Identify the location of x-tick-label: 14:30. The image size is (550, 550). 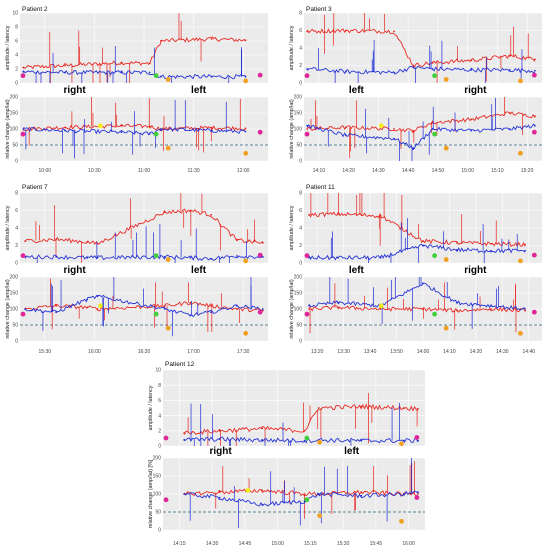
(212, 544).